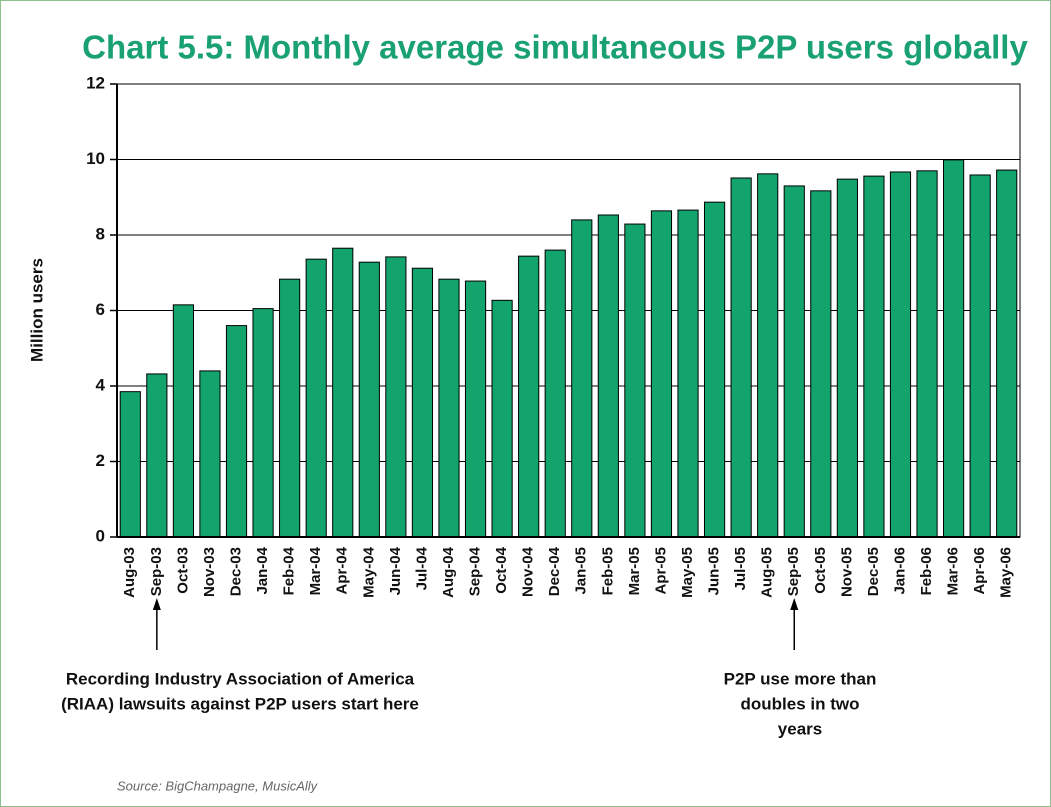 The width and height of the screenshot is (1051, 807). I want to click on y-tick-label: 0, so click(100, 535).